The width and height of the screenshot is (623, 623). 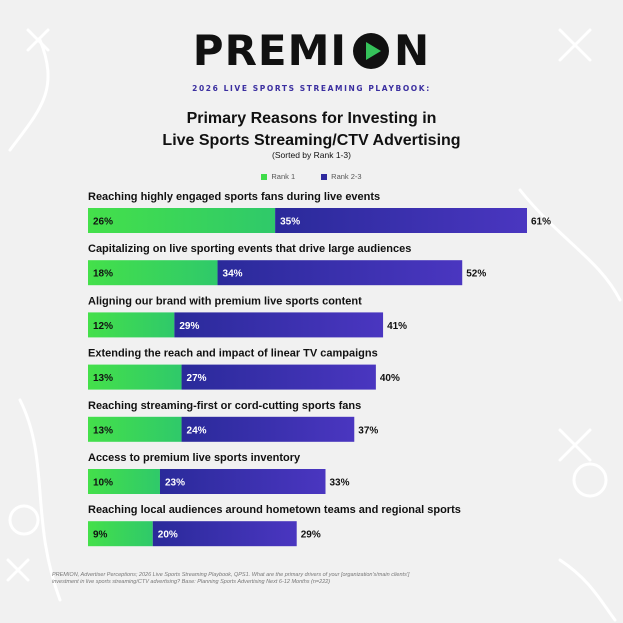 I want to click on bar-total-label: 41%, so click(x=397, y=326).